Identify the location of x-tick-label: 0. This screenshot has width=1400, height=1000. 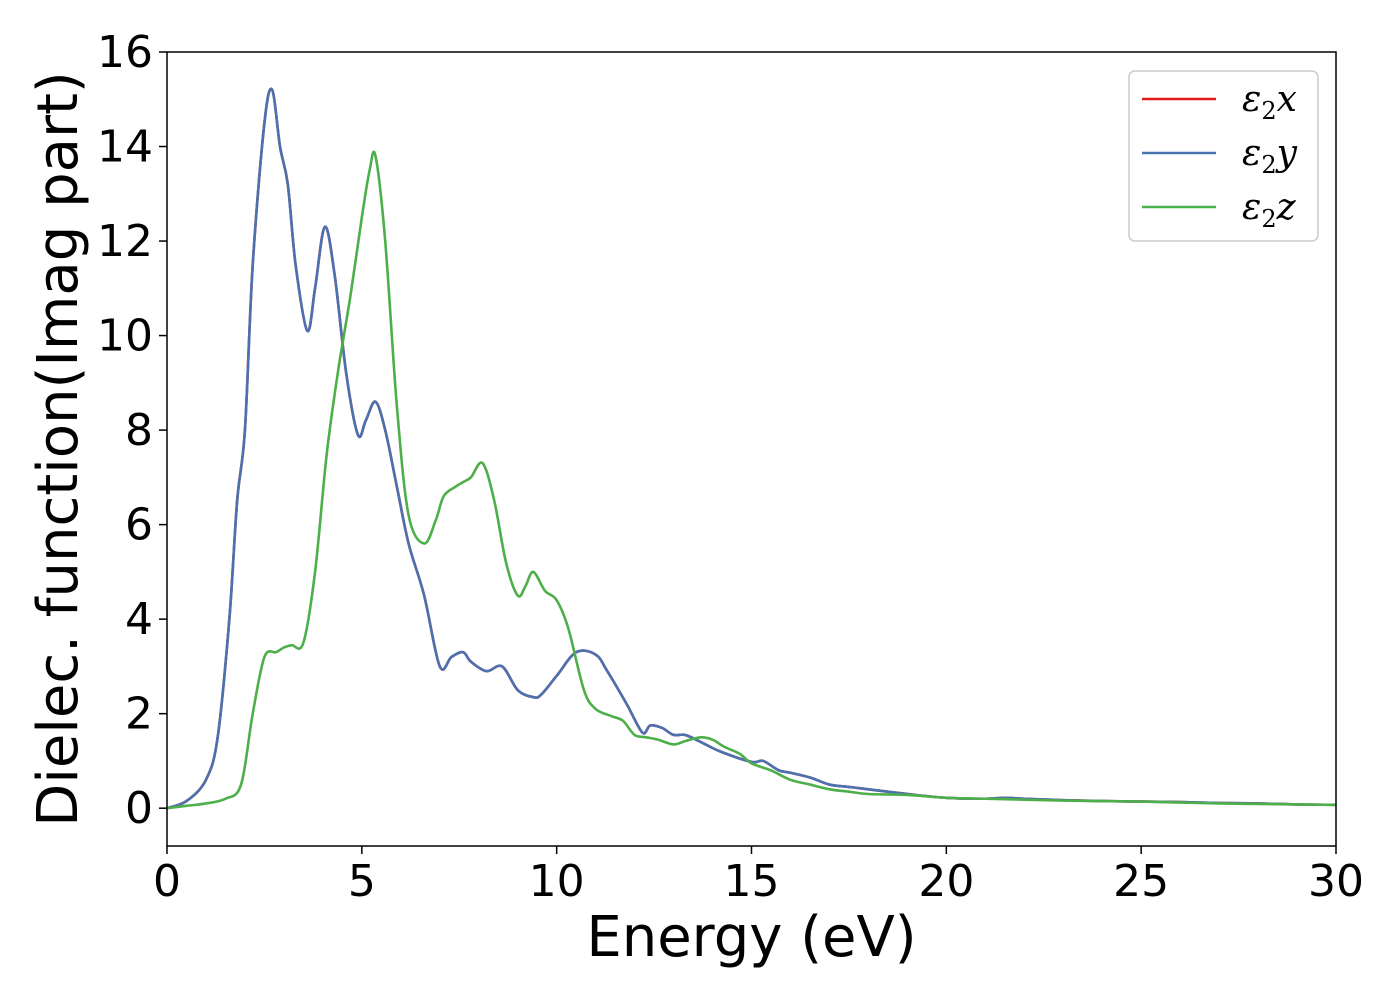
(167, 881).